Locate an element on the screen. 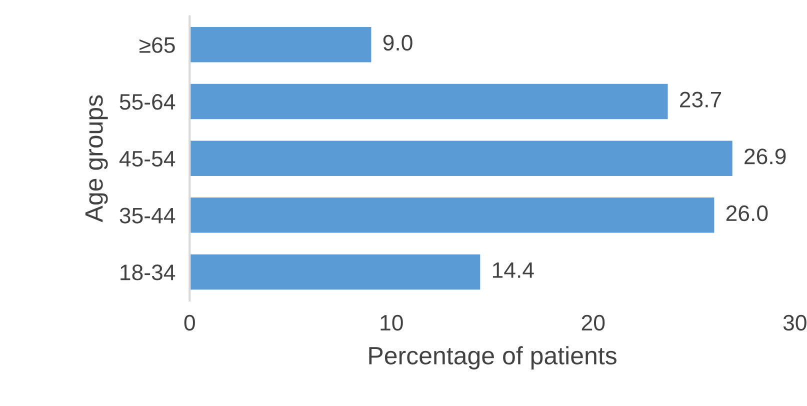 This screenshot has width=807, height=406. data-label: 26.9 is located at coordinates (765, 156).